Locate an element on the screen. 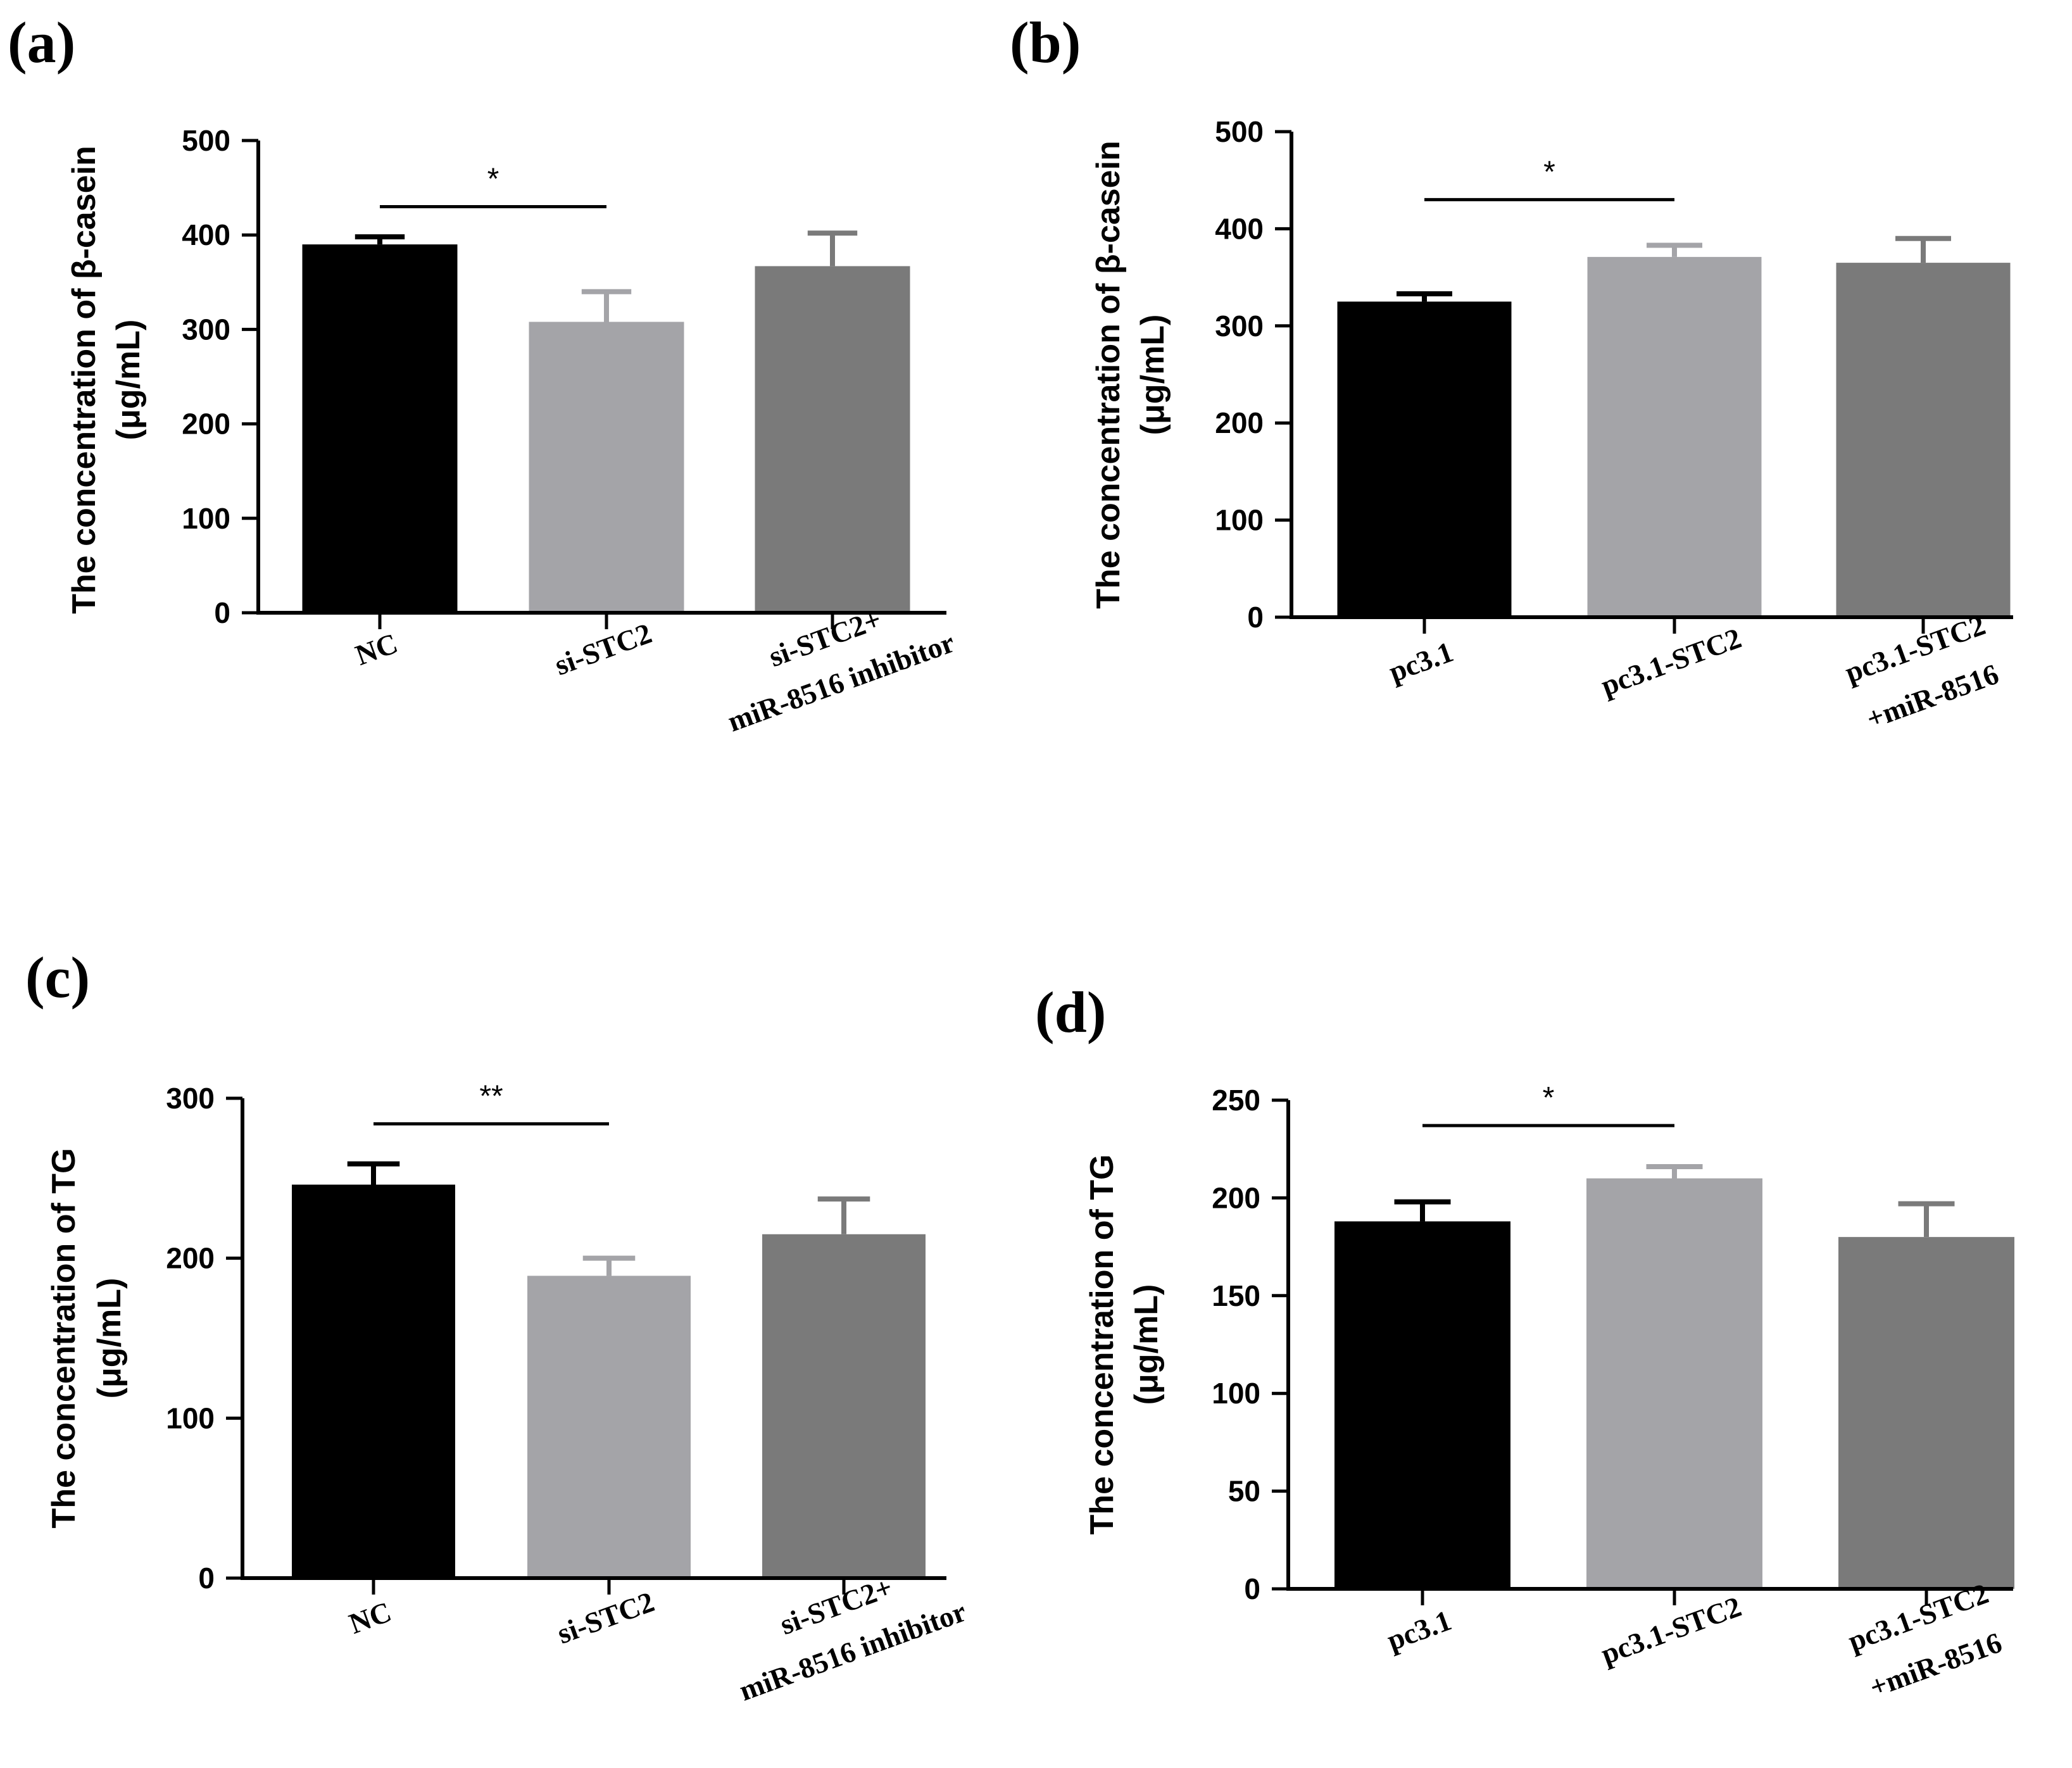 The image size is (2072, 1768). y-tick-label-5: 250 is located at coordinates (1236, 1100).